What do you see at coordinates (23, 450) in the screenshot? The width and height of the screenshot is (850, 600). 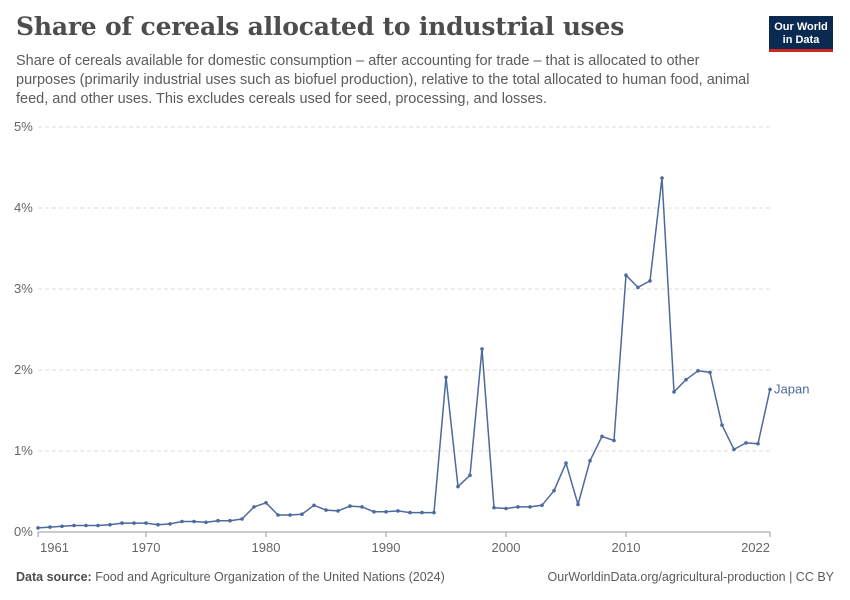 I see `y-tick-label: 1%` at bounding box center [23, 450].